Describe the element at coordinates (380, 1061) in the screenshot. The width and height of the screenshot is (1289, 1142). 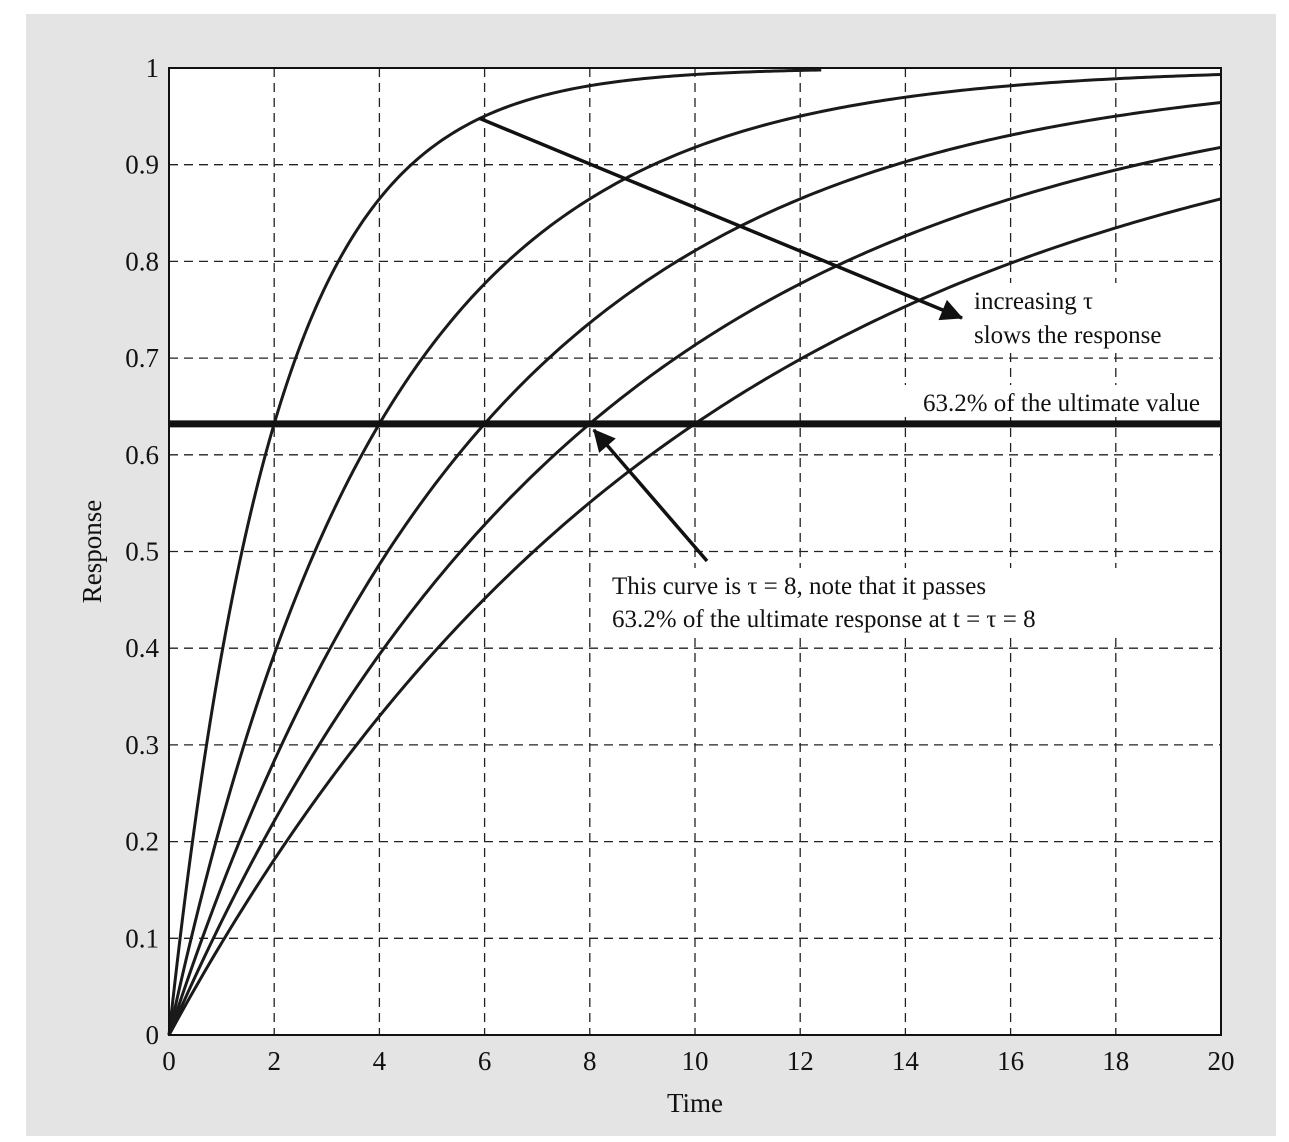
I see `x-tick-label: 4` at that location.